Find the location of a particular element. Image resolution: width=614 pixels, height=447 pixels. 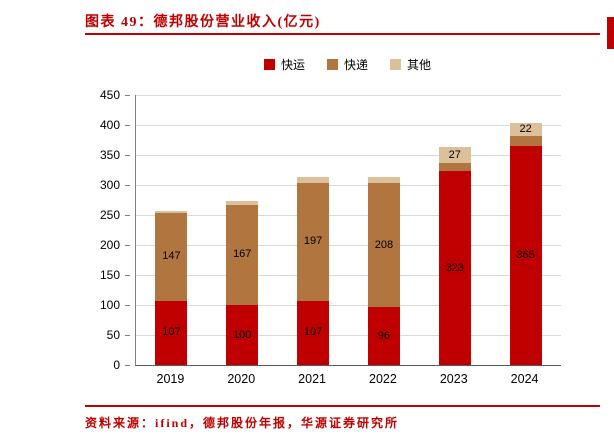

bar-value-label: 100 is located at coordinates (242, 334).